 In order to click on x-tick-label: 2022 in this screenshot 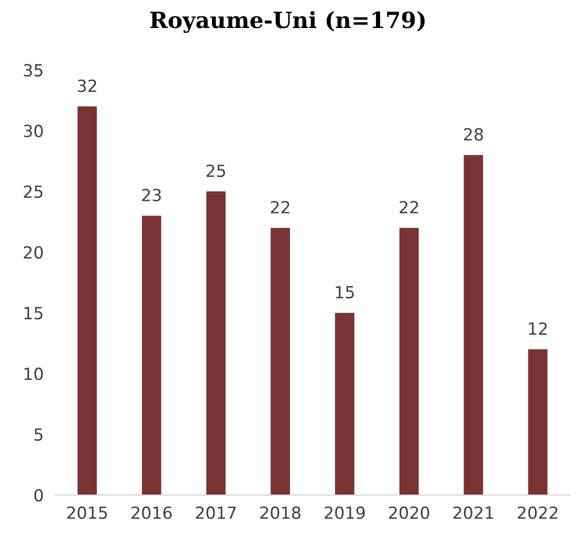, I will do `click(538, 513)`.